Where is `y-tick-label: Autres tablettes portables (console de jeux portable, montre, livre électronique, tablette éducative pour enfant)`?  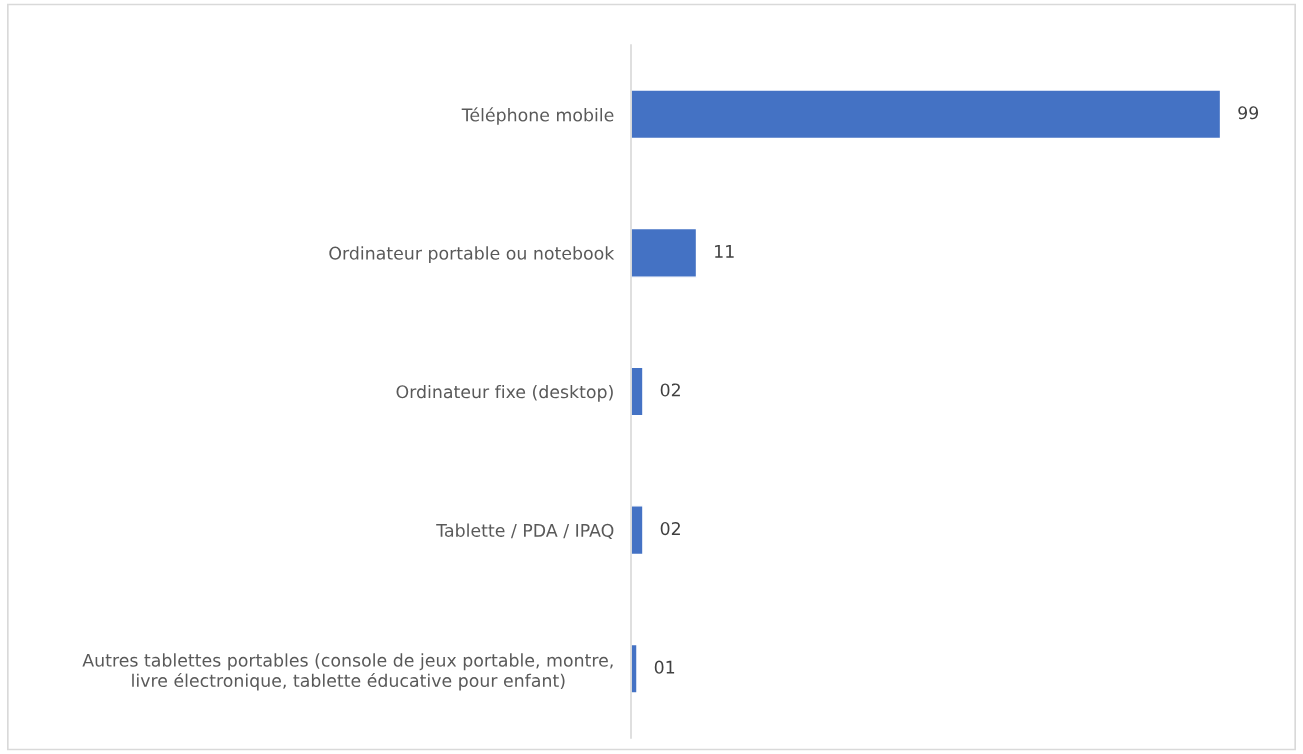
y-tick-label: Autres tablettes portables (console de jeux portable, montre, livre électronique, tablette éducative pour enfant) is located at coordinates (347, 672).